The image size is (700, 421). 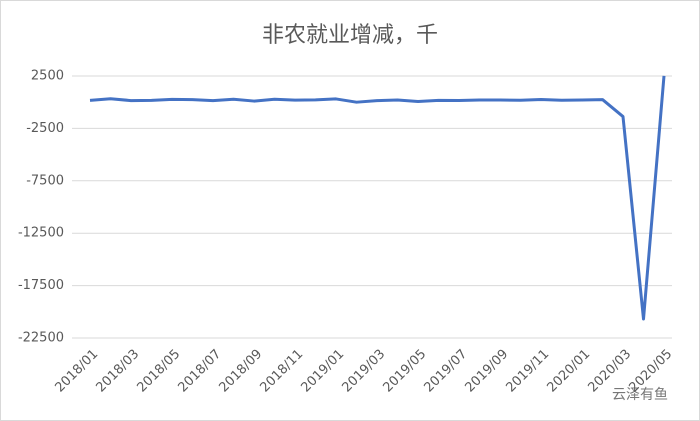 I want to click on y-tick-label: -12500, so click(x=41, y=233).